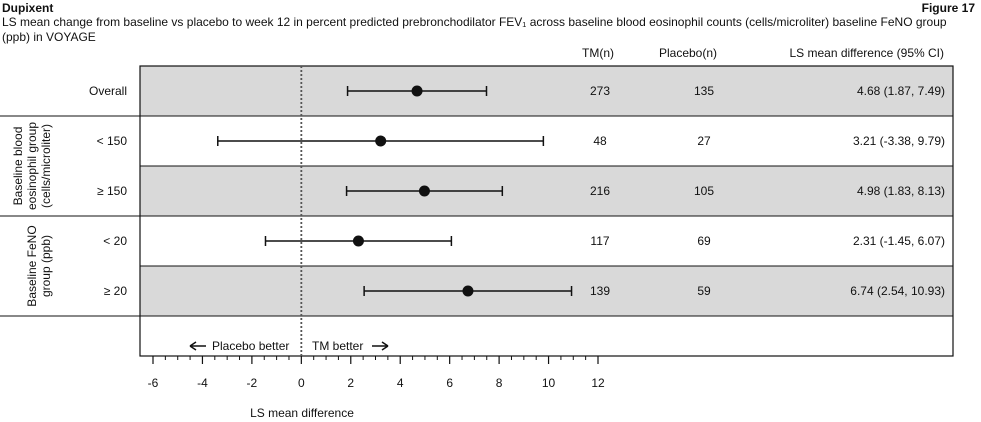 Image resolution: width=981 pixels, height=422 pixels. Describe the element at coordinates (376, 373) in the screenshot. I see `x-axis: -6 -4 -2 0 2 4 6 8 10 12` at that location.